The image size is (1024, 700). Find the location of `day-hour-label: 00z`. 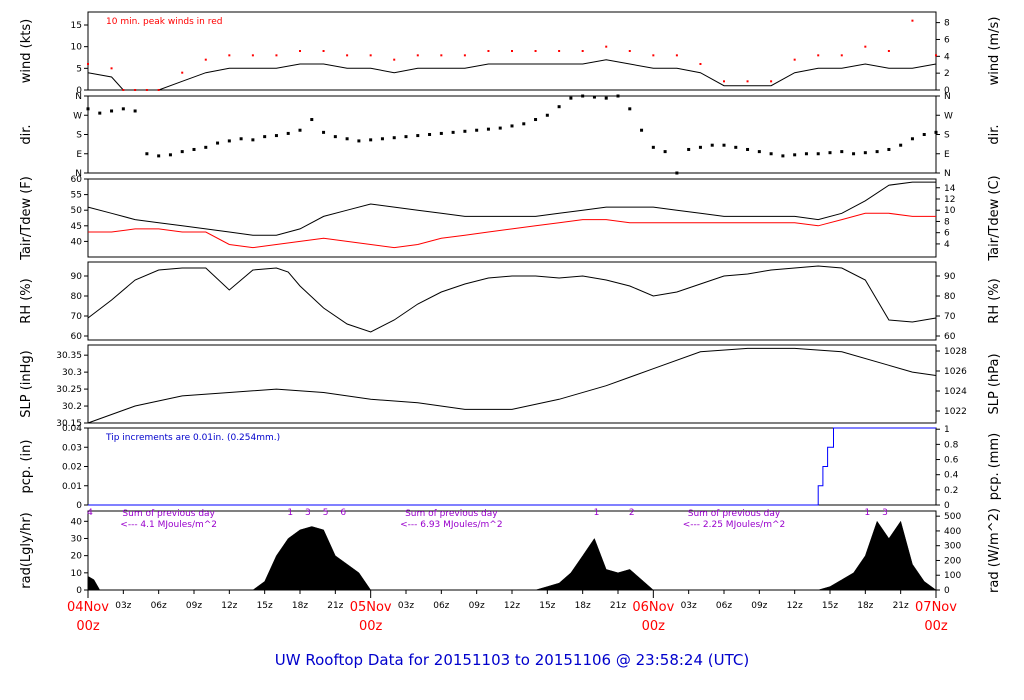

day-hour-label: 00z is located at coordinates (88, 626).